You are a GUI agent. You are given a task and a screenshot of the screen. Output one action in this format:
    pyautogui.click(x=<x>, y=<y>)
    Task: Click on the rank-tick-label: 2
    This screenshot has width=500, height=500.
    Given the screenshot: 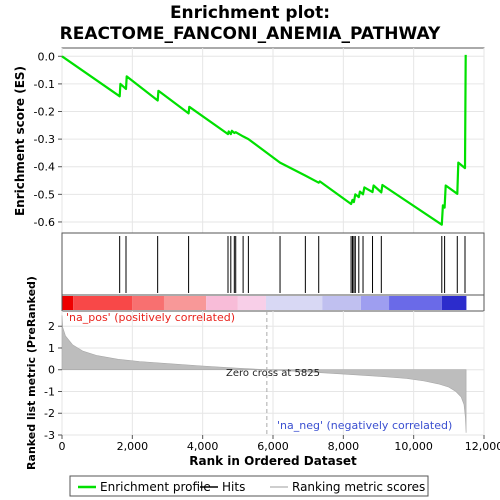 What is the action you would take?
    pyautogui.click(x=51, y=326)
    